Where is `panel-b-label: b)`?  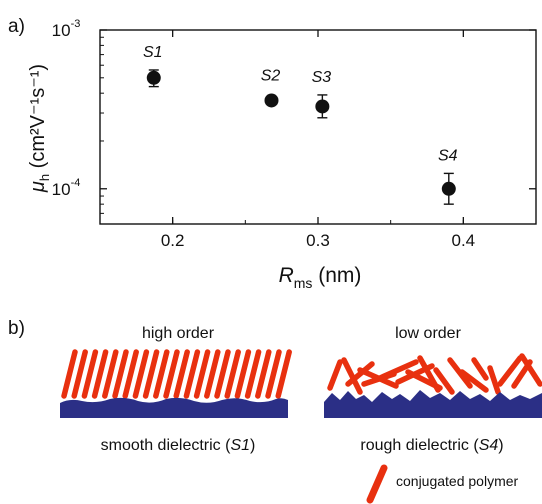 panel-b-label: b) is located at coordinates (16, 328).